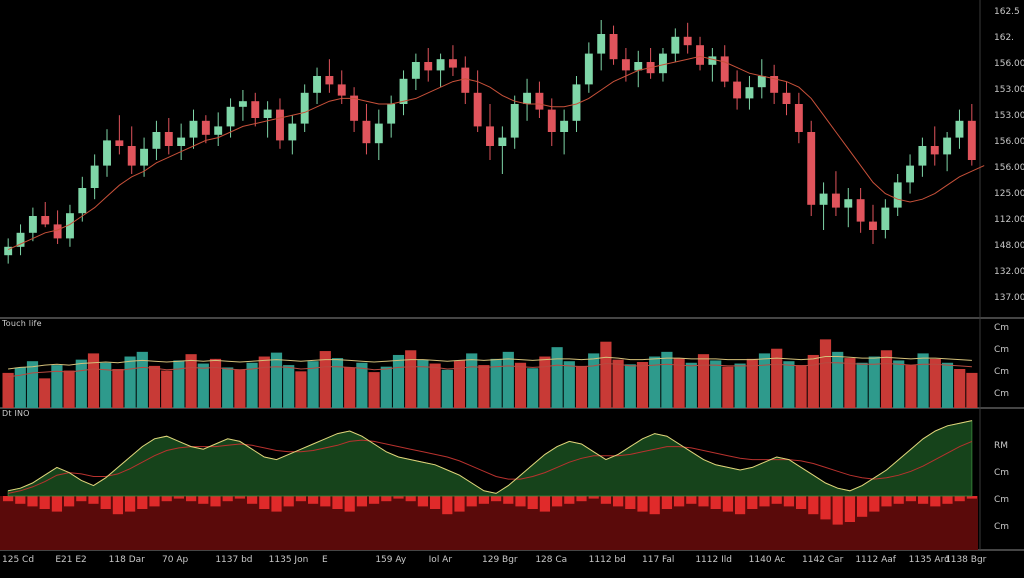 The image size is (1024, 578). I want to click on x-axis-label: 1112 bd, so click(607, 560).